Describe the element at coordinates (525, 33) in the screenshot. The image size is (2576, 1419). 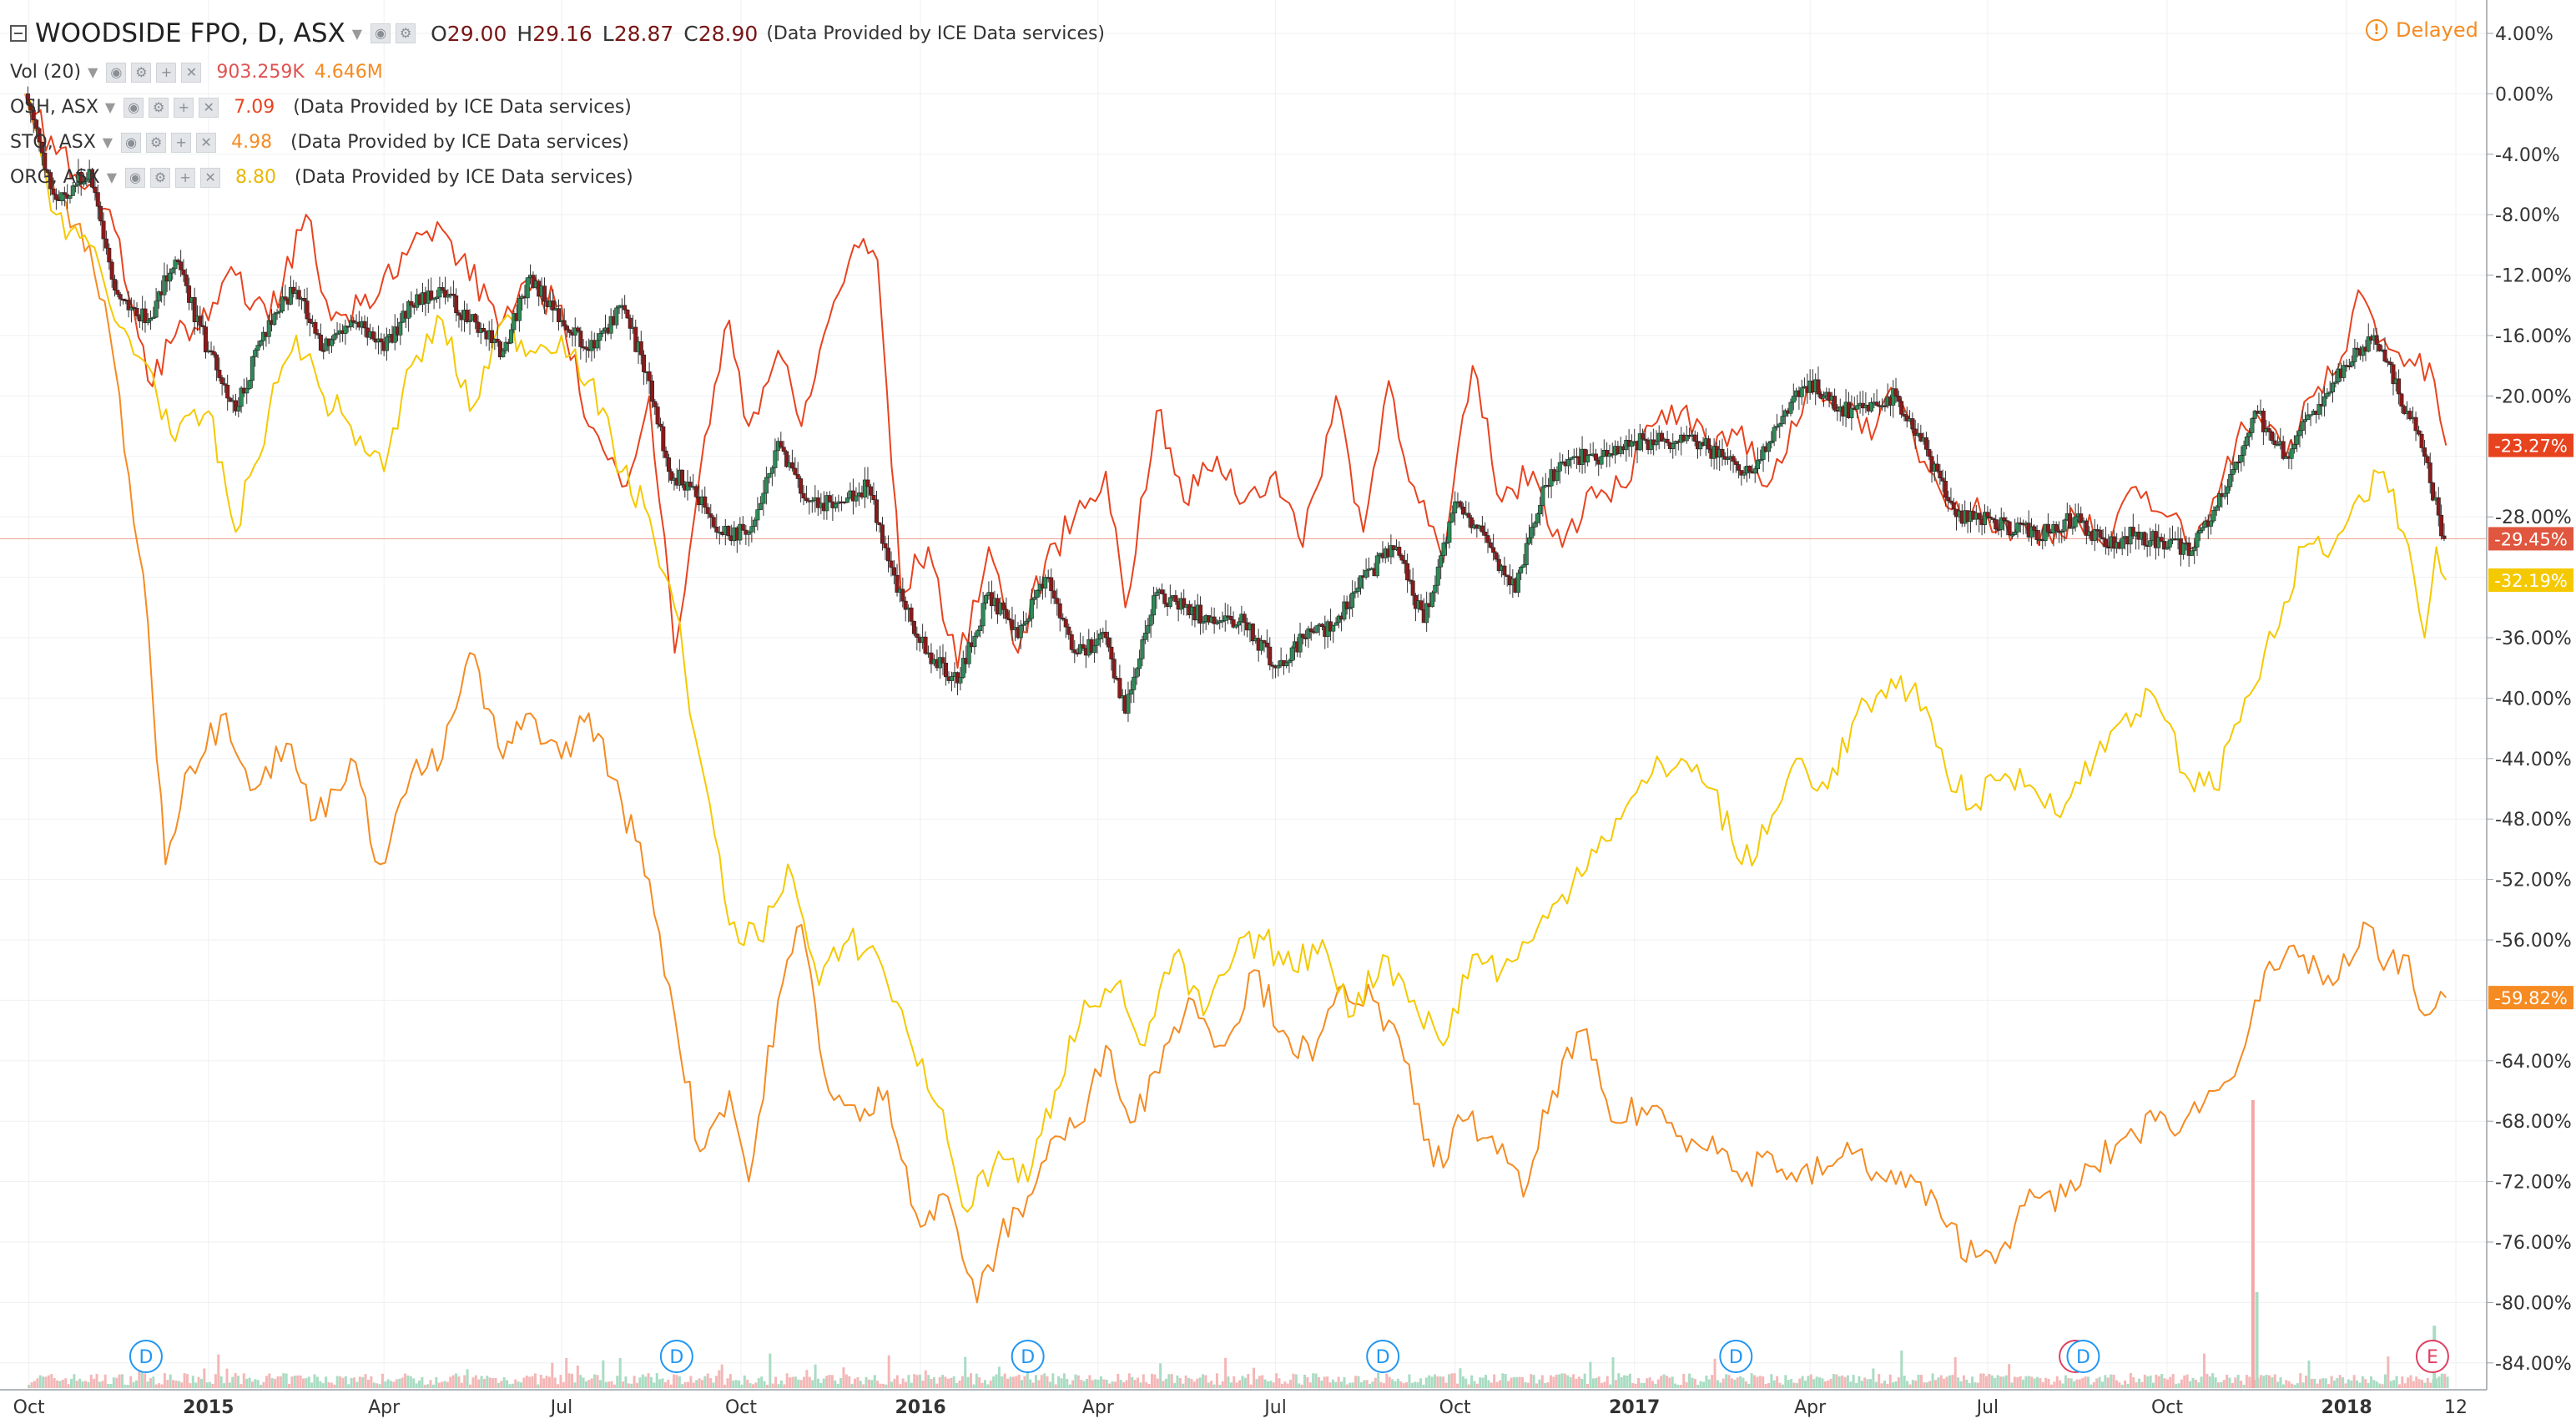
I see `high-label: H` at that location.